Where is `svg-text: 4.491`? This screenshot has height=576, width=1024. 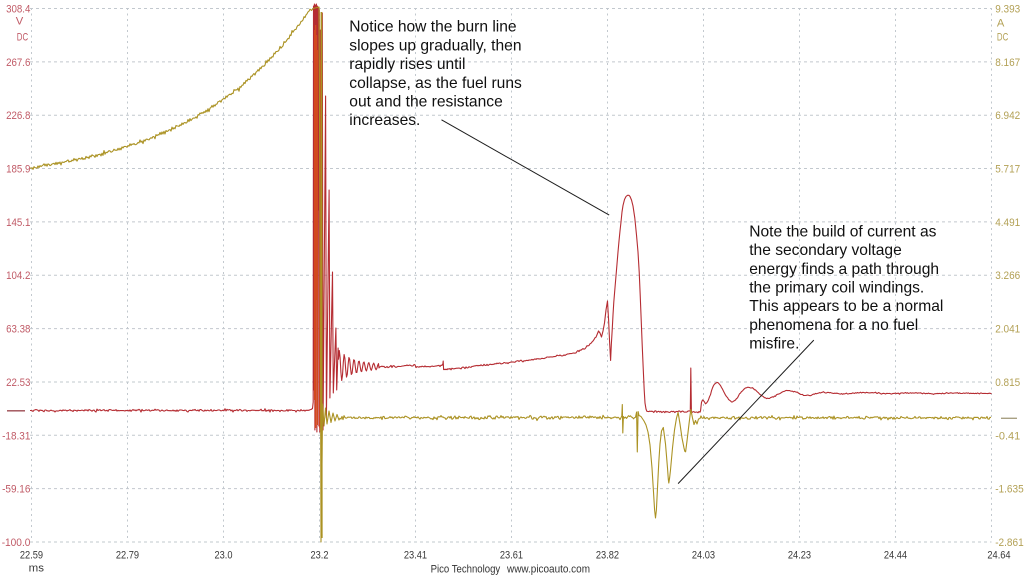 svg-text: 4.491 is located at coordinates (1007, 223).